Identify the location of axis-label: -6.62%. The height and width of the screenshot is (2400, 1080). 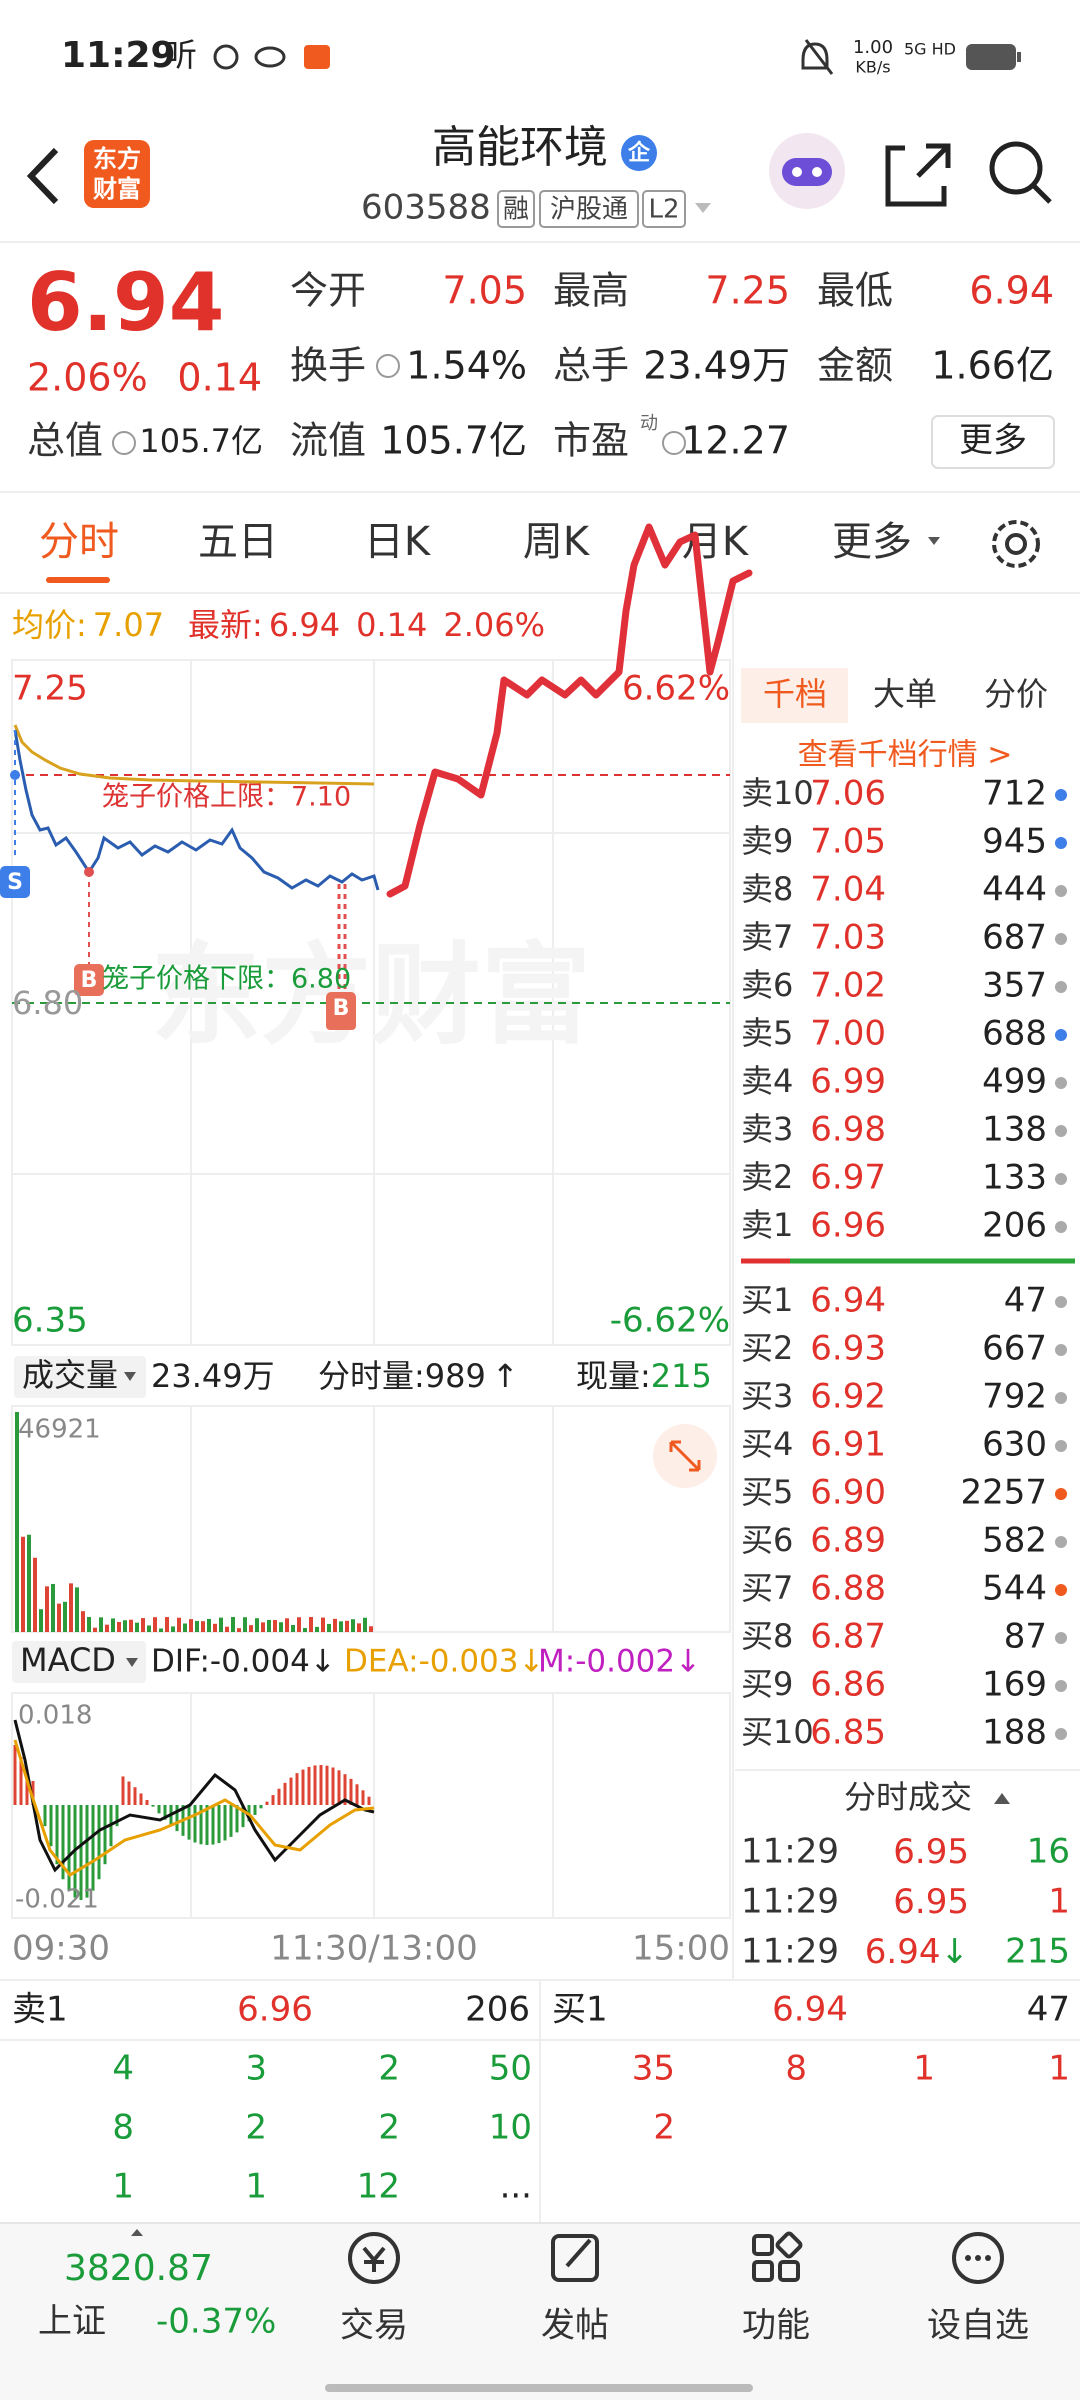
(670, 1321).